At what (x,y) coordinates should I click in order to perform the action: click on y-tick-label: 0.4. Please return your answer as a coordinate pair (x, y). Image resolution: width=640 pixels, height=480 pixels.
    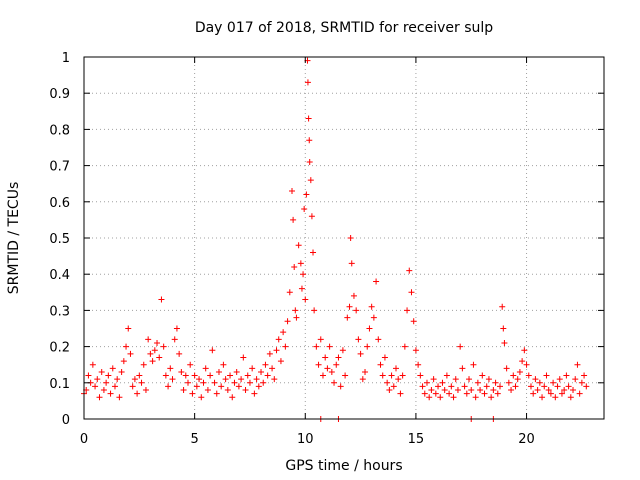
    Looking at the image, I should click on (59, 275).